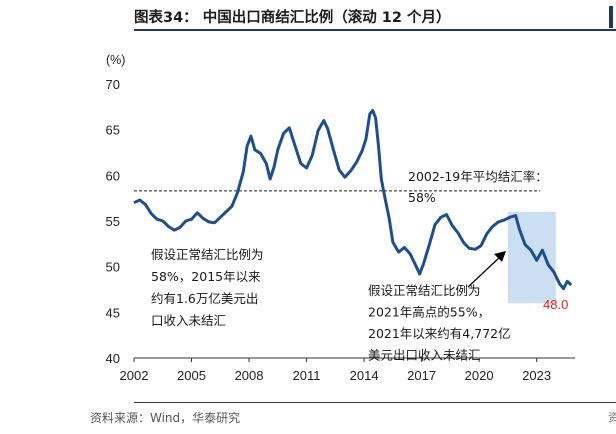 Image resolution: width=616 pixels, height=434 pixels. Describe the element at coordinates (484, 272) in the screenshot. I see `annotation-arrow` at that location.